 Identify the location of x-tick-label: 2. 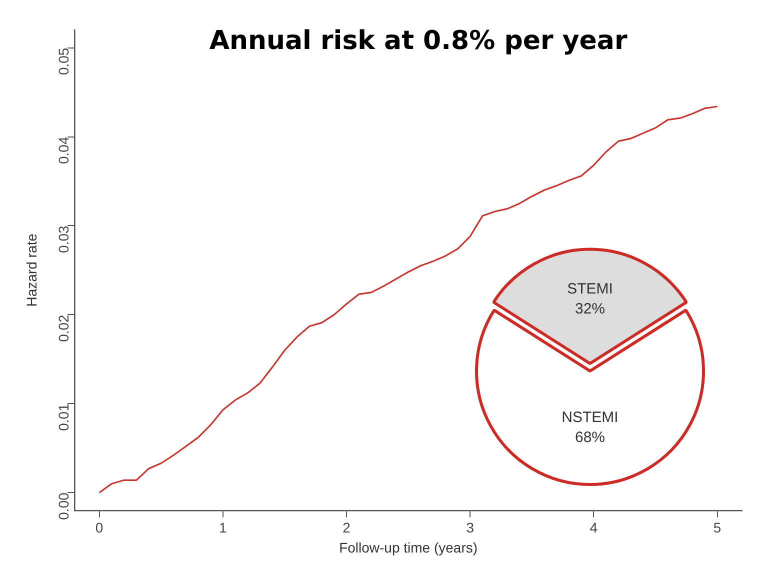
(346, 528).